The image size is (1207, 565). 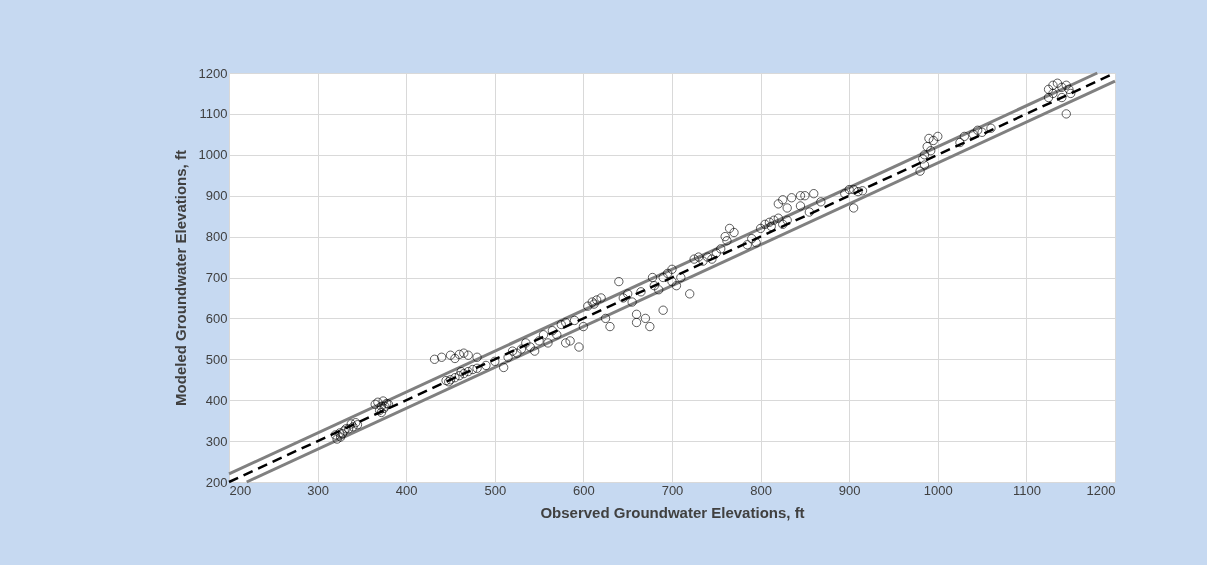 I want to click on y-tick-label: 800, so click(x=216, y=237).